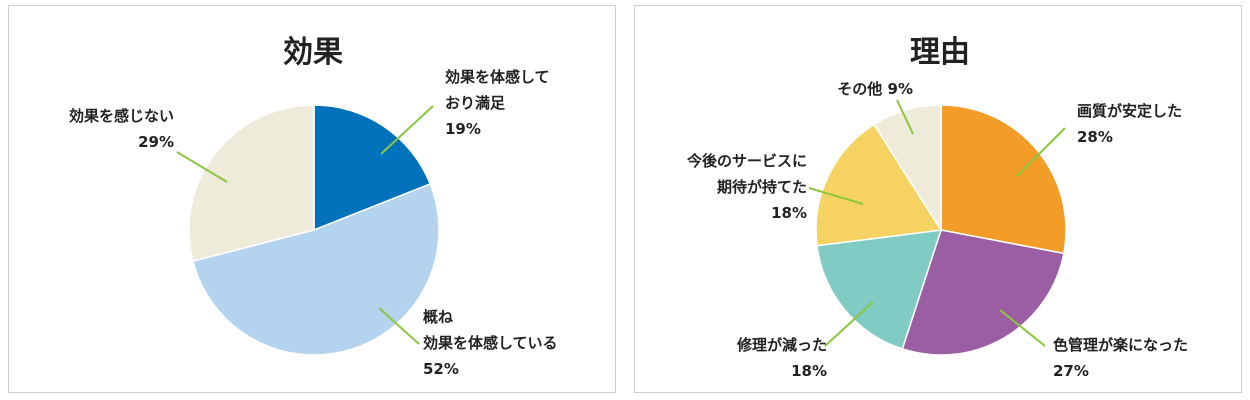 The height and width of the screenshot is (400, 1250). What do you see at coordinates (781, 358) in the screenshot?
I see `slice-label: 修理が減った 18%` at bounding box center [781, 358].